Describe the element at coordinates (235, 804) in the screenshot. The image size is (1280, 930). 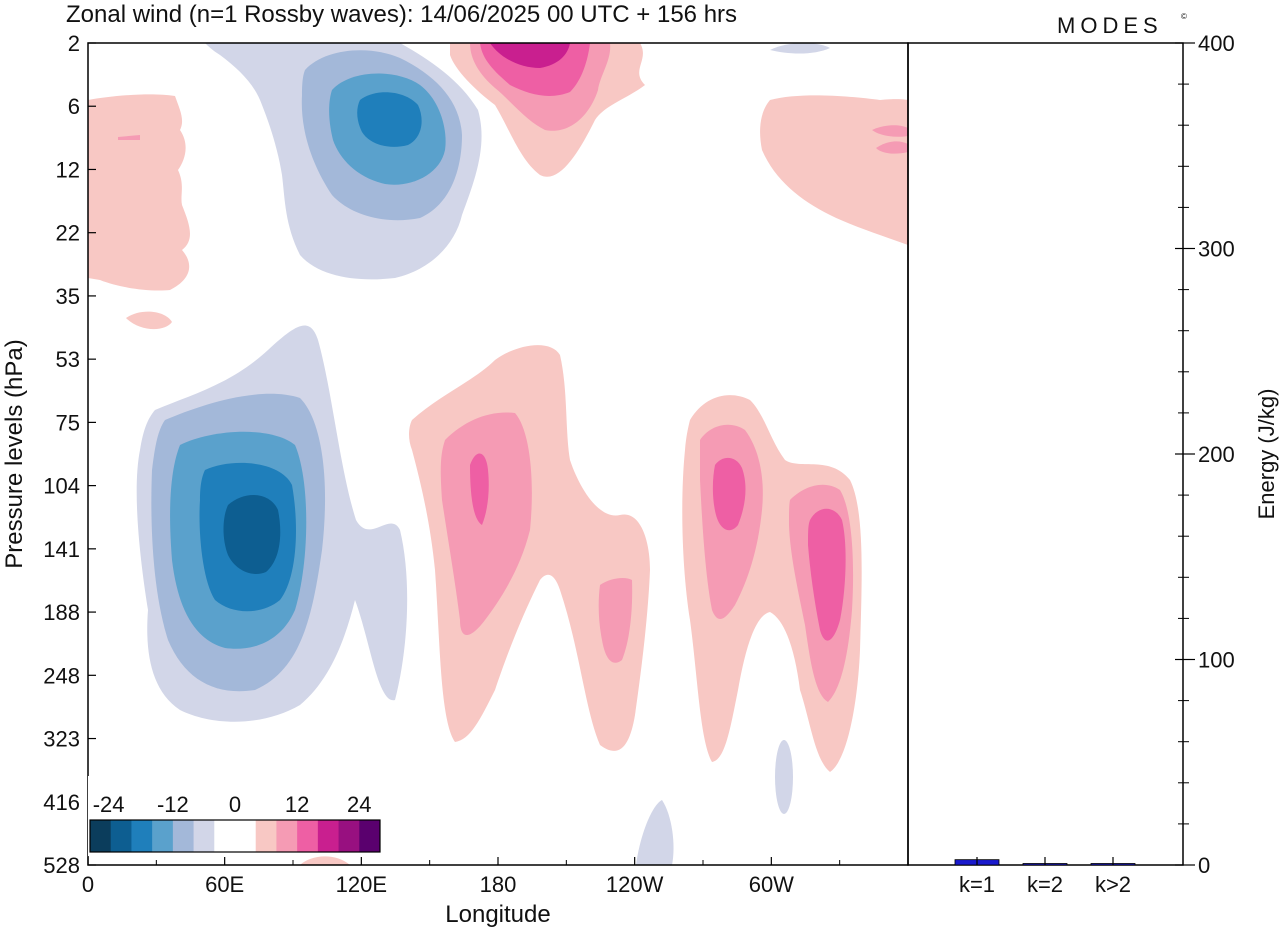
I see `colorbar-label: 0` at that location.